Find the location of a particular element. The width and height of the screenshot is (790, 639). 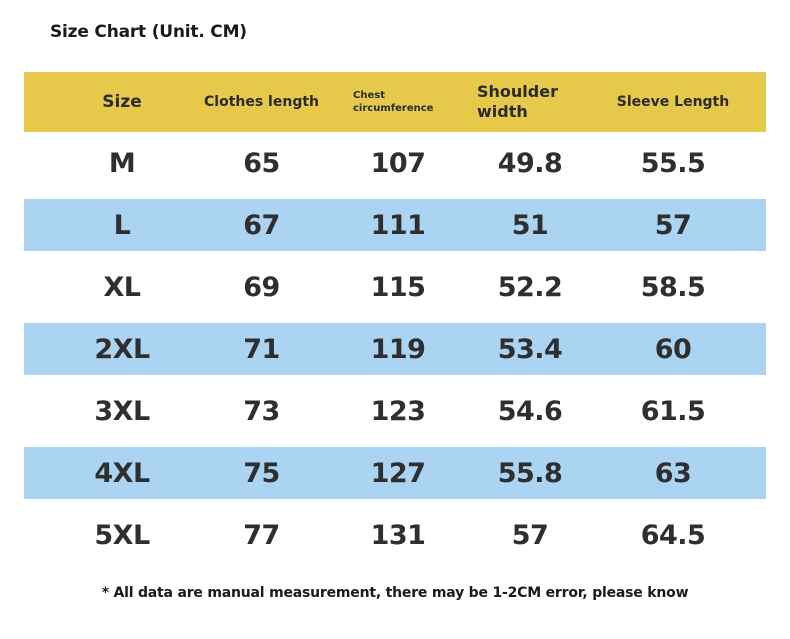

table-row: 2XL 71 119 53.4 60 is located at coordinates (395, 349).